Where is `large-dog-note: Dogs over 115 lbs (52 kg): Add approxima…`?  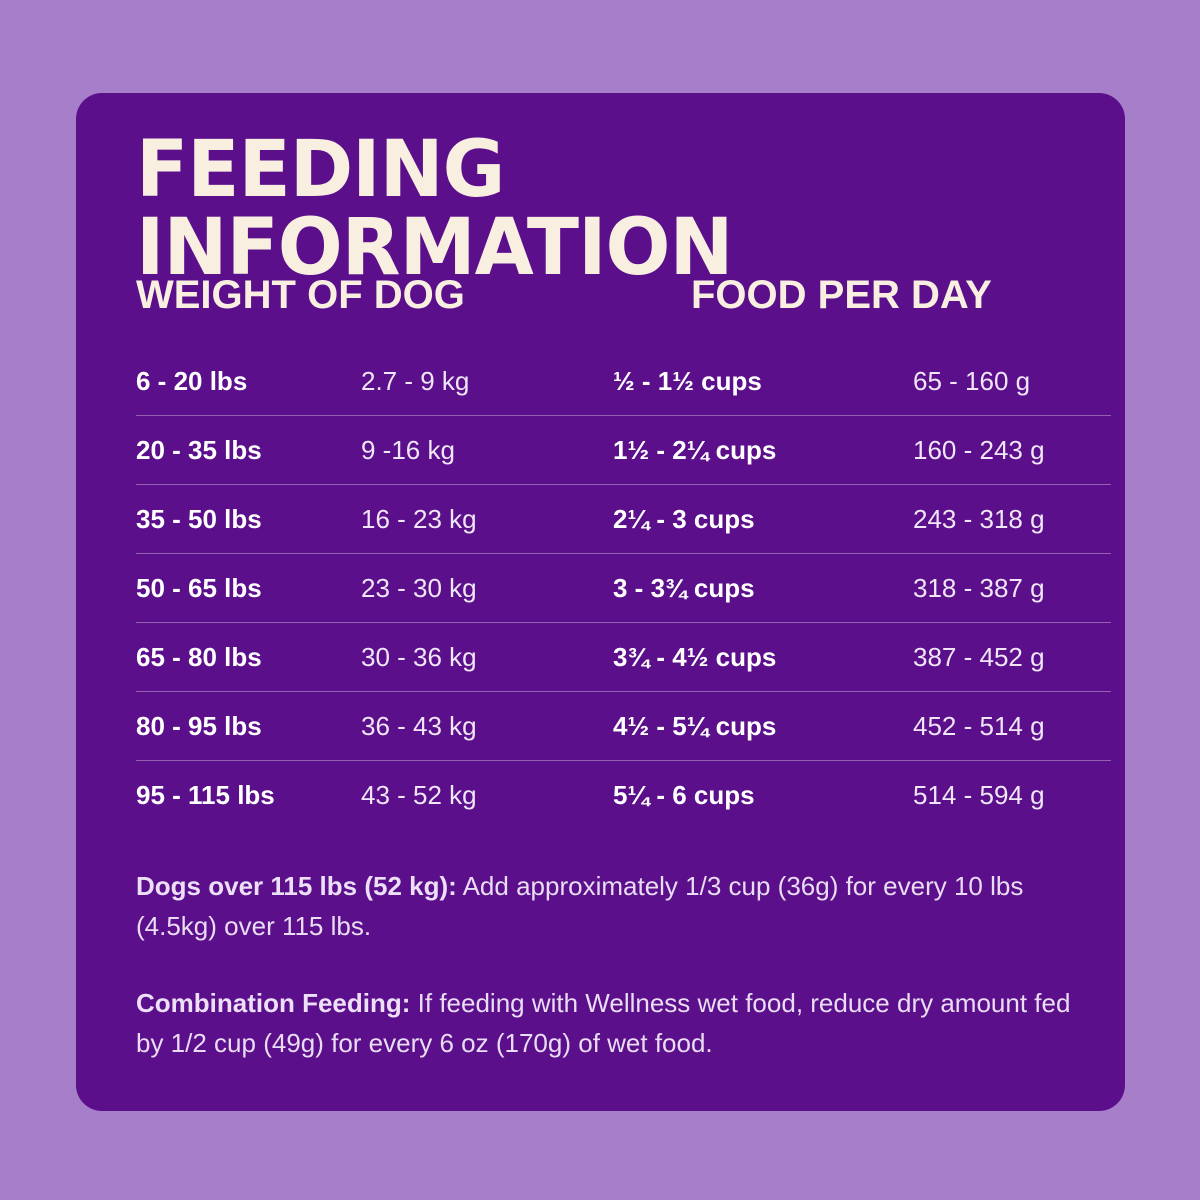
large-dog-note: Dogs over 115 lbs (52 kg): Add approxima… is located at coordinates (606, 906).